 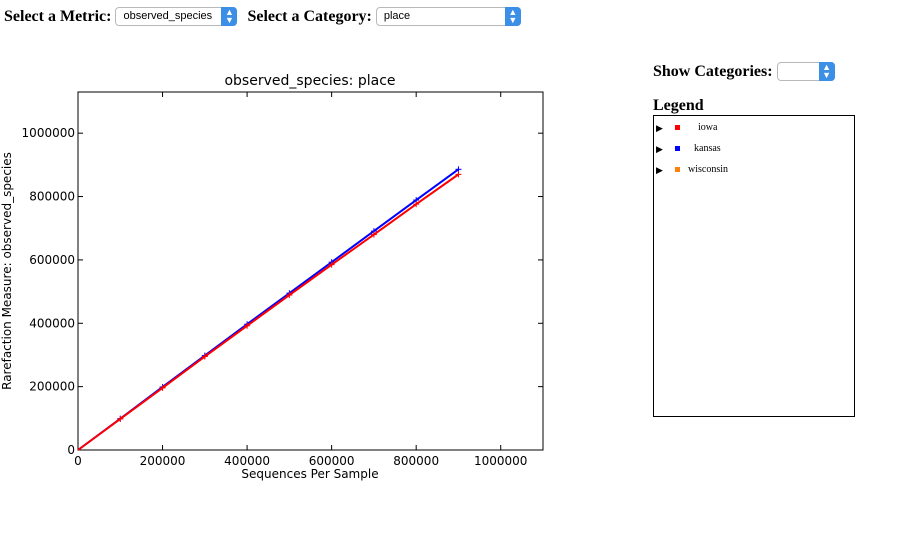 I want to click on legend-item-wisconsin: ▶ wisconsin, so click(x=754, y=170).